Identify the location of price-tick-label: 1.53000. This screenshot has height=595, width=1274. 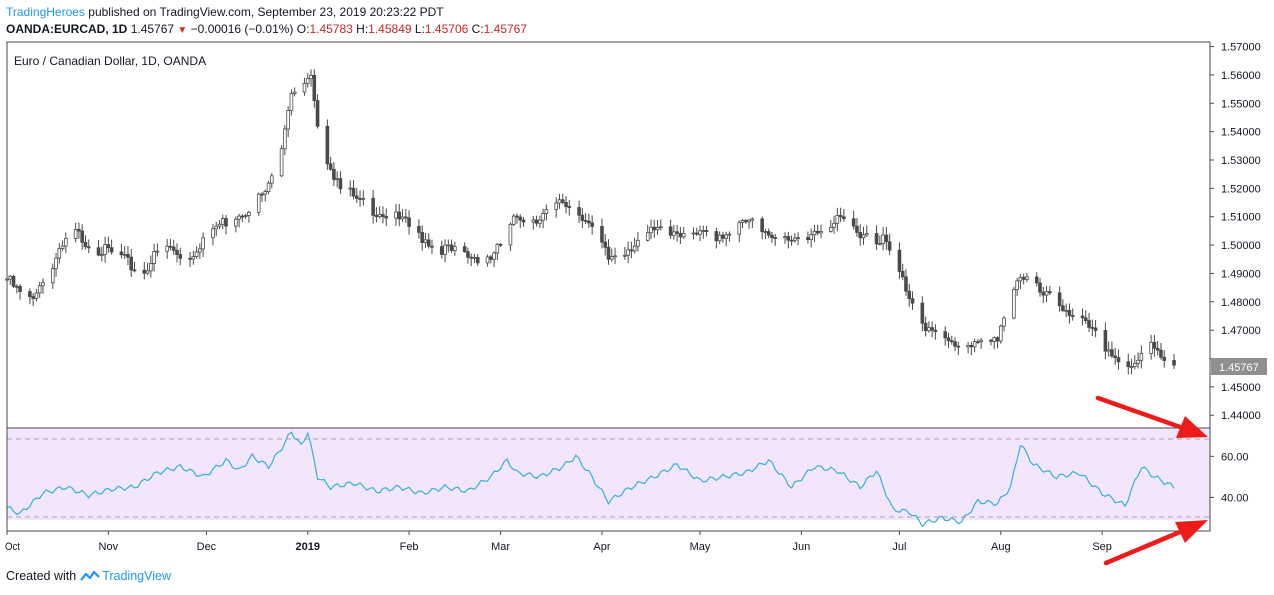
(1241, 161).